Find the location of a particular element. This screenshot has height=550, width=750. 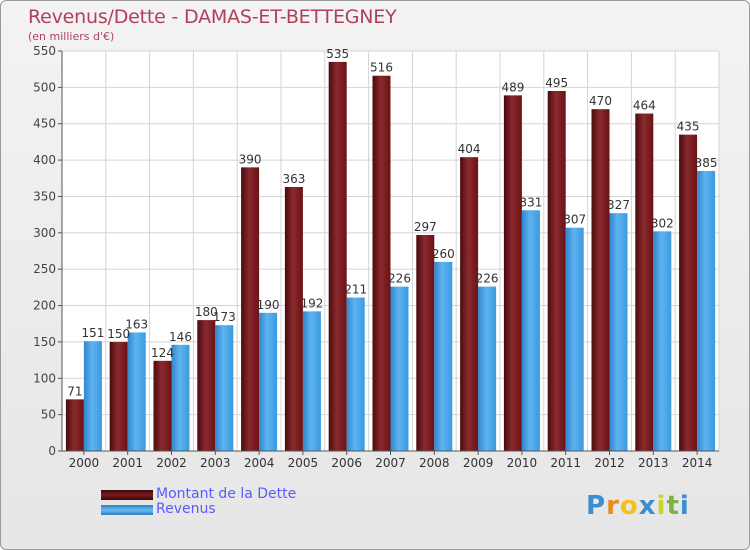

x-tick-label: 2008 is located at coordinates (434, 463).